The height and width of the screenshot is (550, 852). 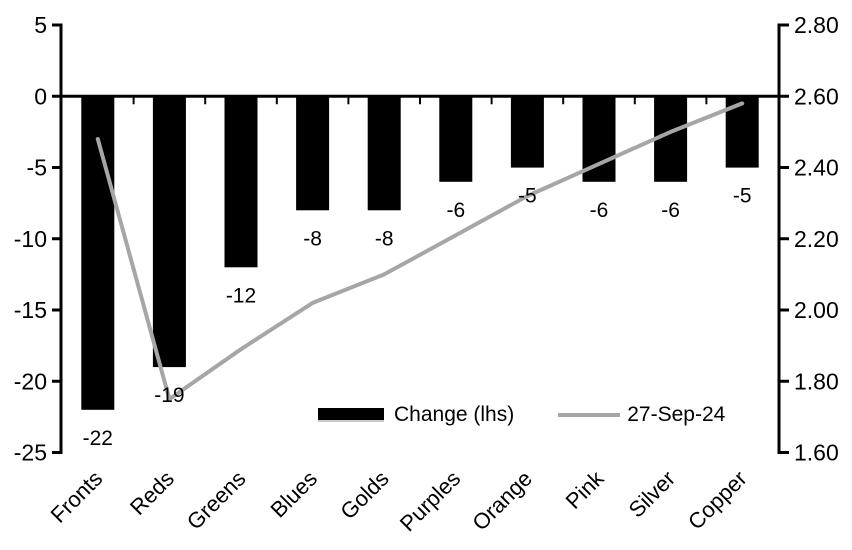 What do you see at coordinates (351, 415) in the screenshot?
I see `legend-bar-swatch-icon` at bounding box center [351, 415].